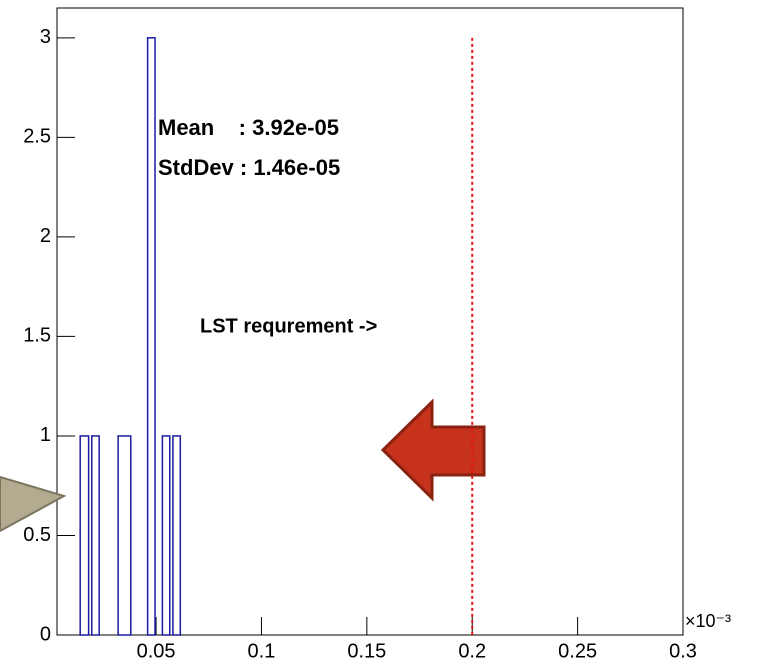 The width and height of the screenshot is (760, 664). Describe the element at coordinates (156, 651) in the screenshot. I see `x-tick-label: 0.05` at that location.